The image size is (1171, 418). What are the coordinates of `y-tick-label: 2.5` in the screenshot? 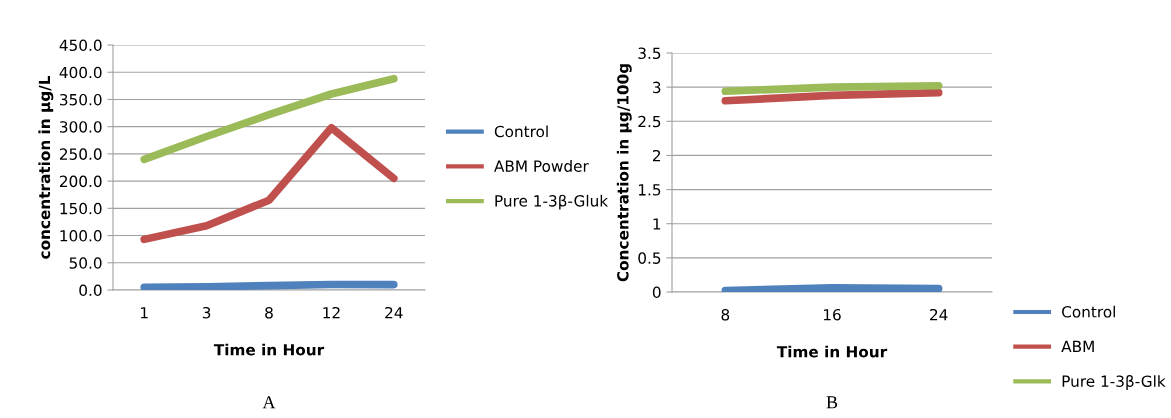 It's located at (649, 121).